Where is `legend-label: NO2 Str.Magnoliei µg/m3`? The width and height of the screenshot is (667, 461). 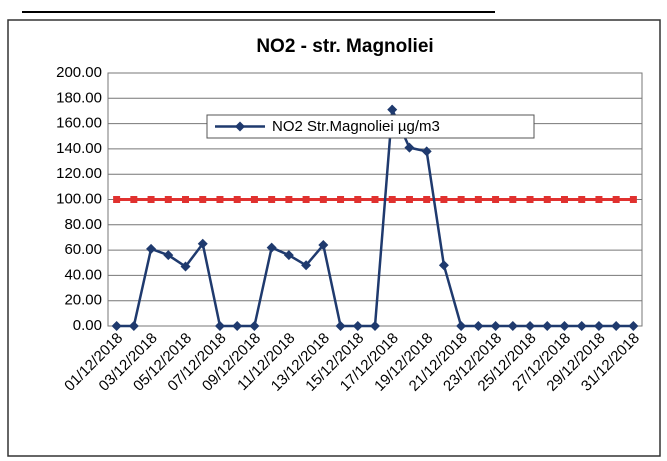
legend-label: NO2 Str.Magnoliei µg/m3 is located at coordinates (356, 126).